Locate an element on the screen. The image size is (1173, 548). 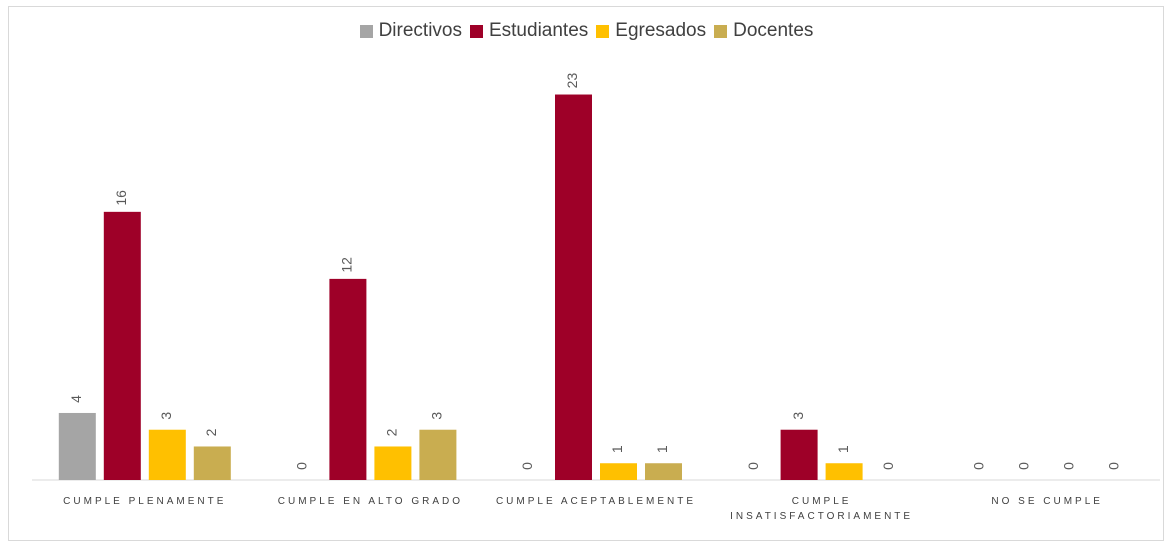
legend-label: Docentes is located at coordinates (773, 30).